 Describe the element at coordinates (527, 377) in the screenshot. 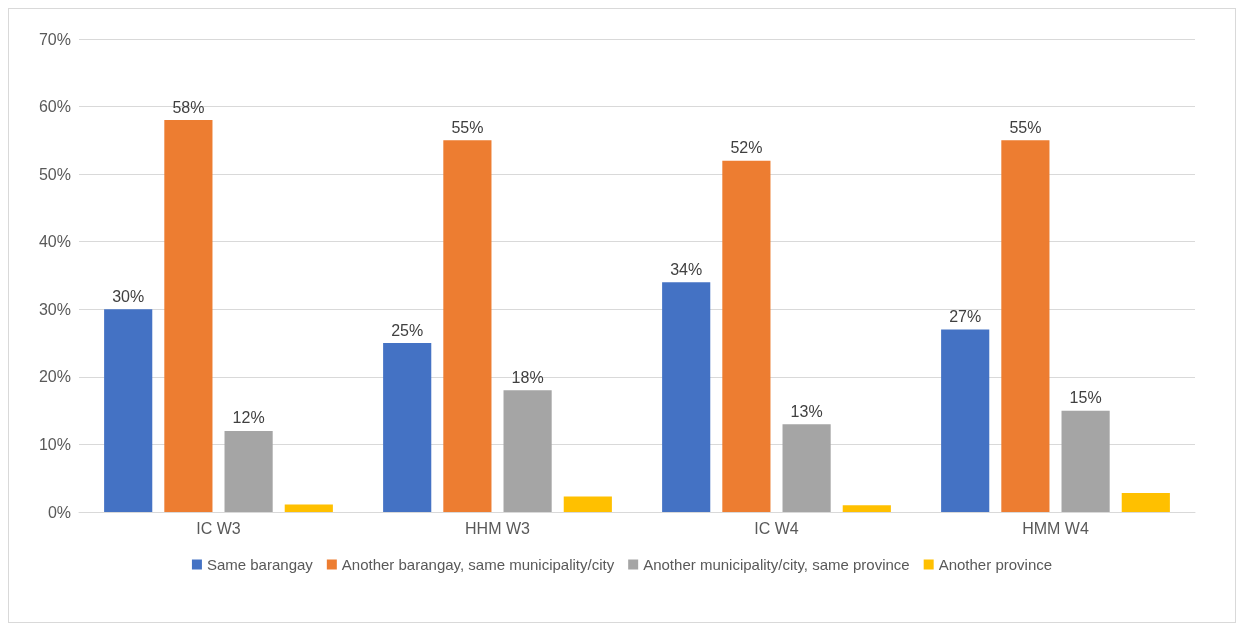

I see `data-label: 18%` at that location.